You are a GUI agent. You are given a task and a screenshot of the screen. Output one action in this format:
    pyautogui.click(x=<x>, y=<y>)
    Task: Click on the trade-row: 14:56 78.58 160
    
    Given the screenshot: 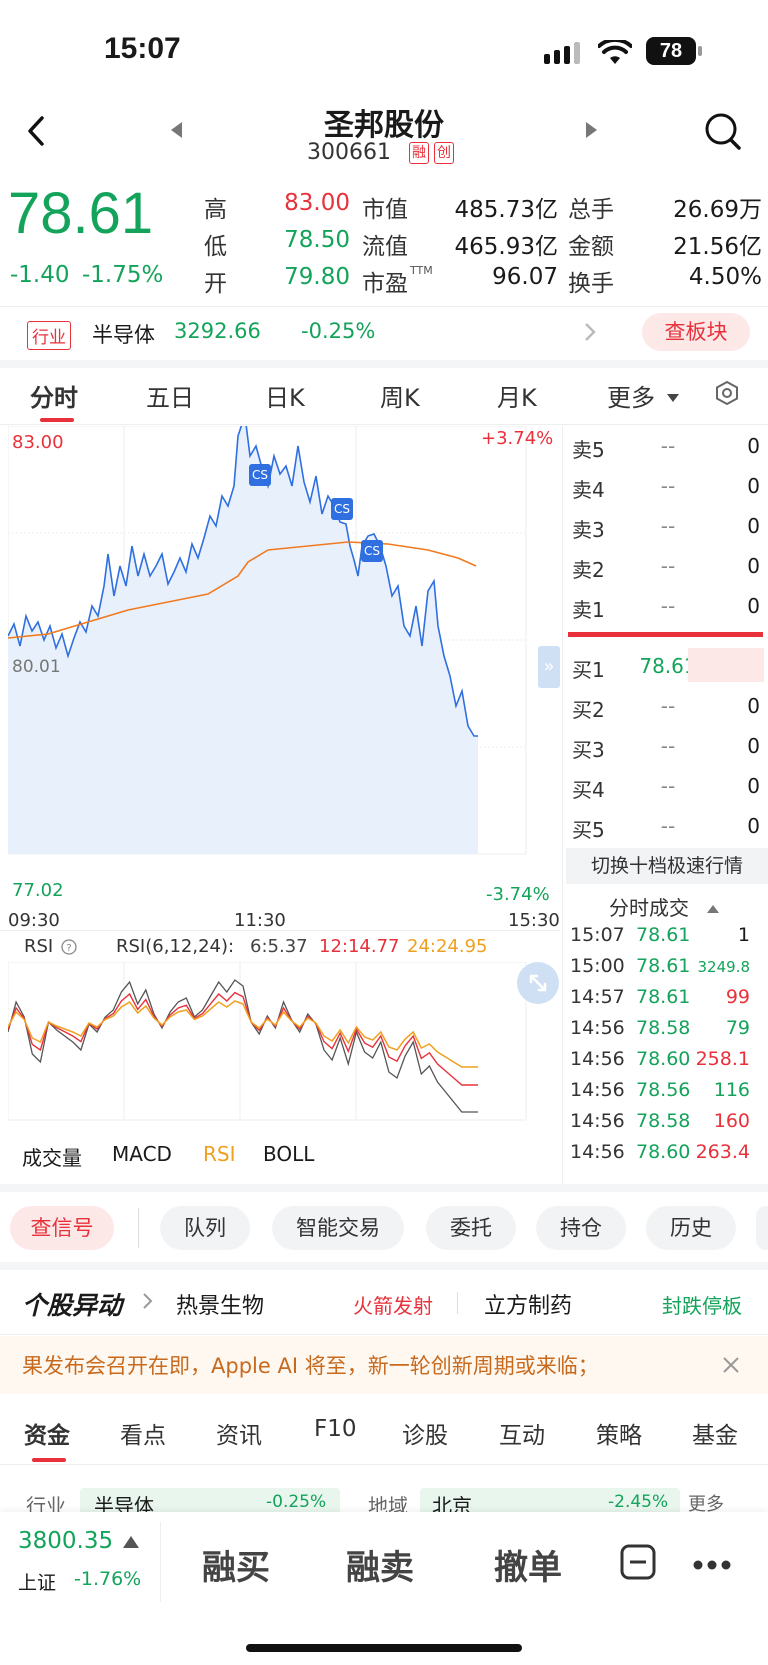 What is the action you would take?
    pyautogui.click(x=669, y=1125)
    